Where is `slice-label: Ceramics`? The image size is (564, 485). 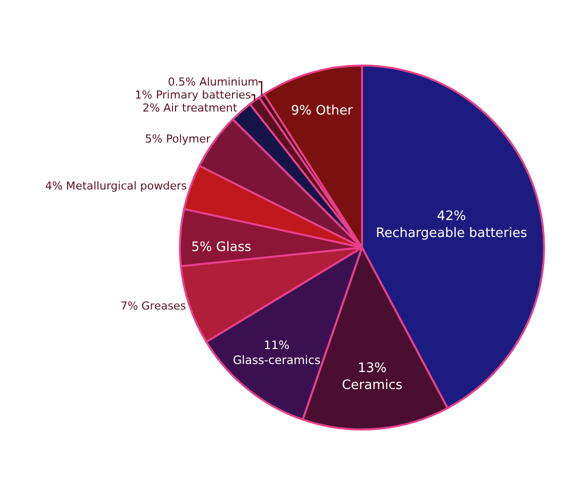 slice-label: Ceramics is located at coordinates (372, 386).